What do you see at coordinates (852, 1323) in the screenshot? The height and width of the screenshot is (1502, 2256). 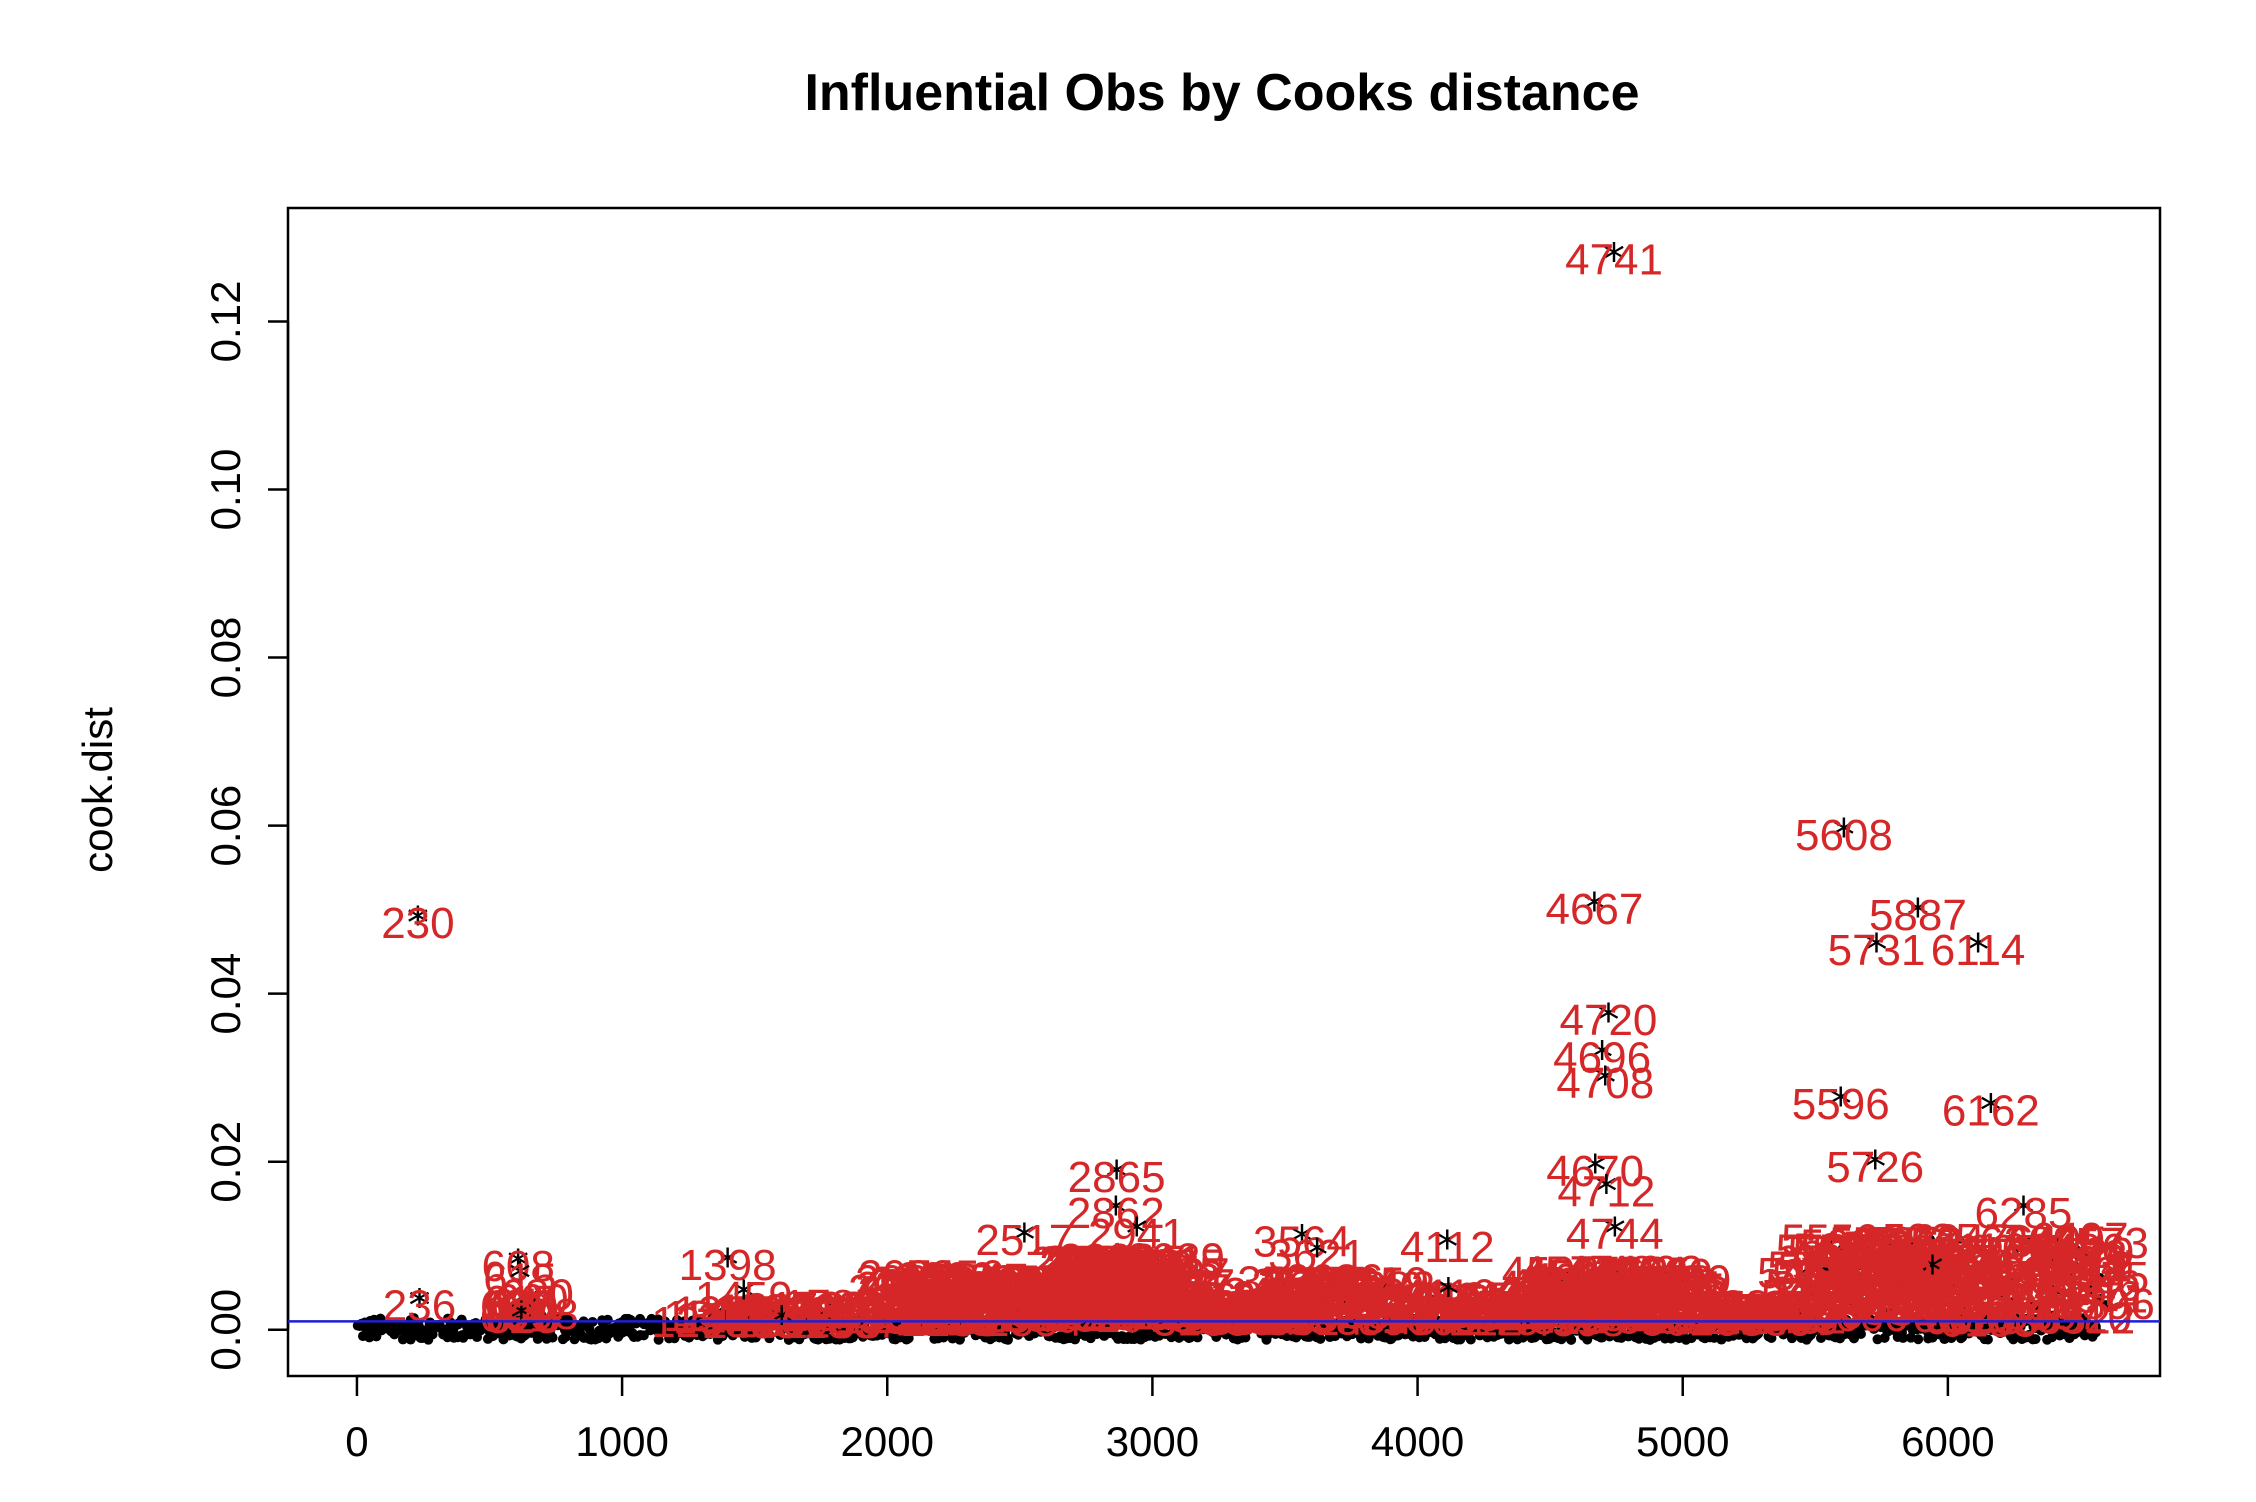 I see `point-label: 1867` at bounding box center [852, 1323].